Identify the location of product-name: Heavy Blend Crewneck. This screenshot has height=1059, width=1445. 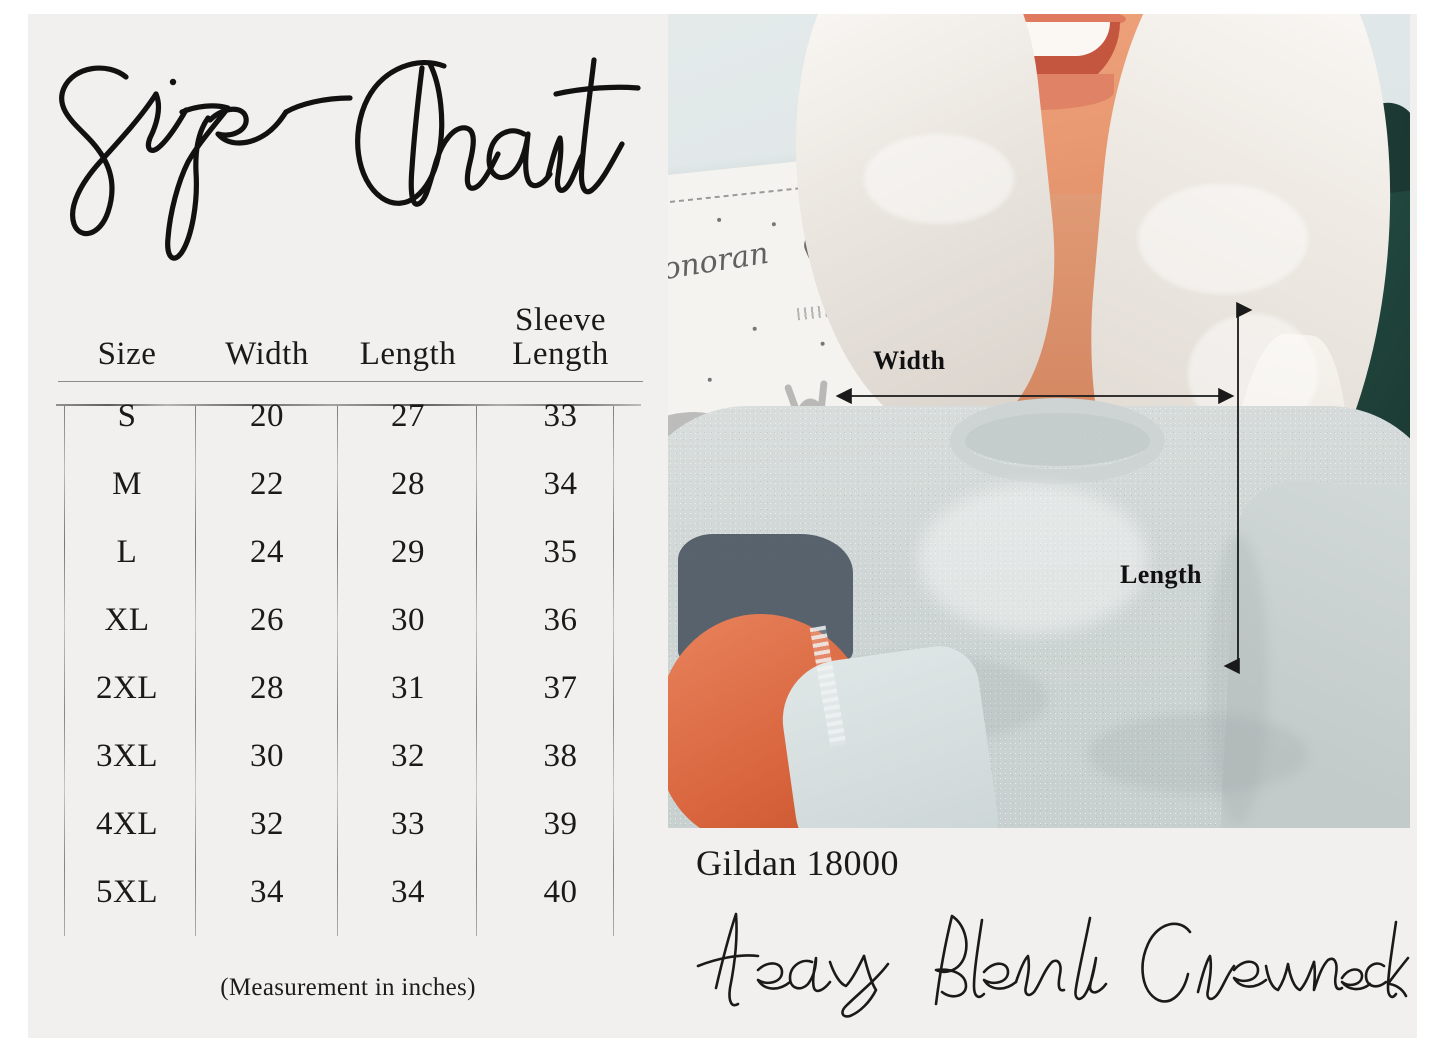
(1048, 961).